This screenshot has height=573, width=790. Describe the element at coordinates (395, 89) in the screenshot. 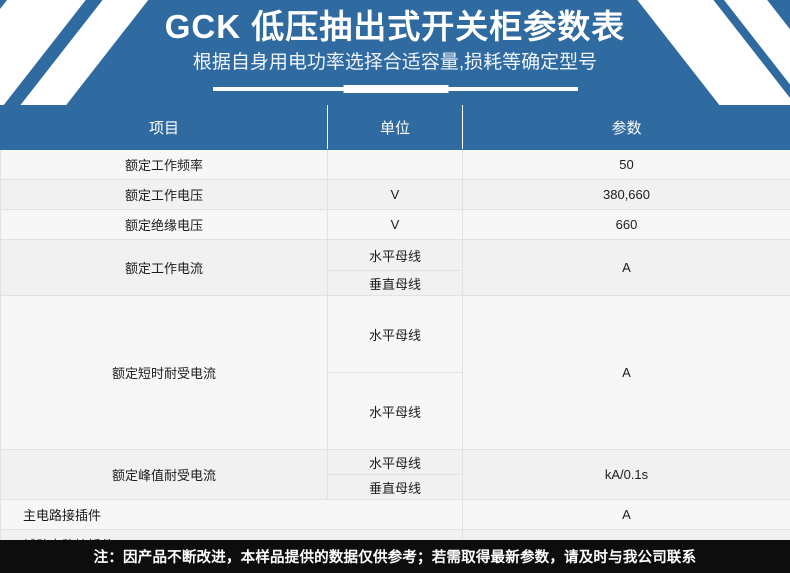

I see `title-divider-rule` at that location.